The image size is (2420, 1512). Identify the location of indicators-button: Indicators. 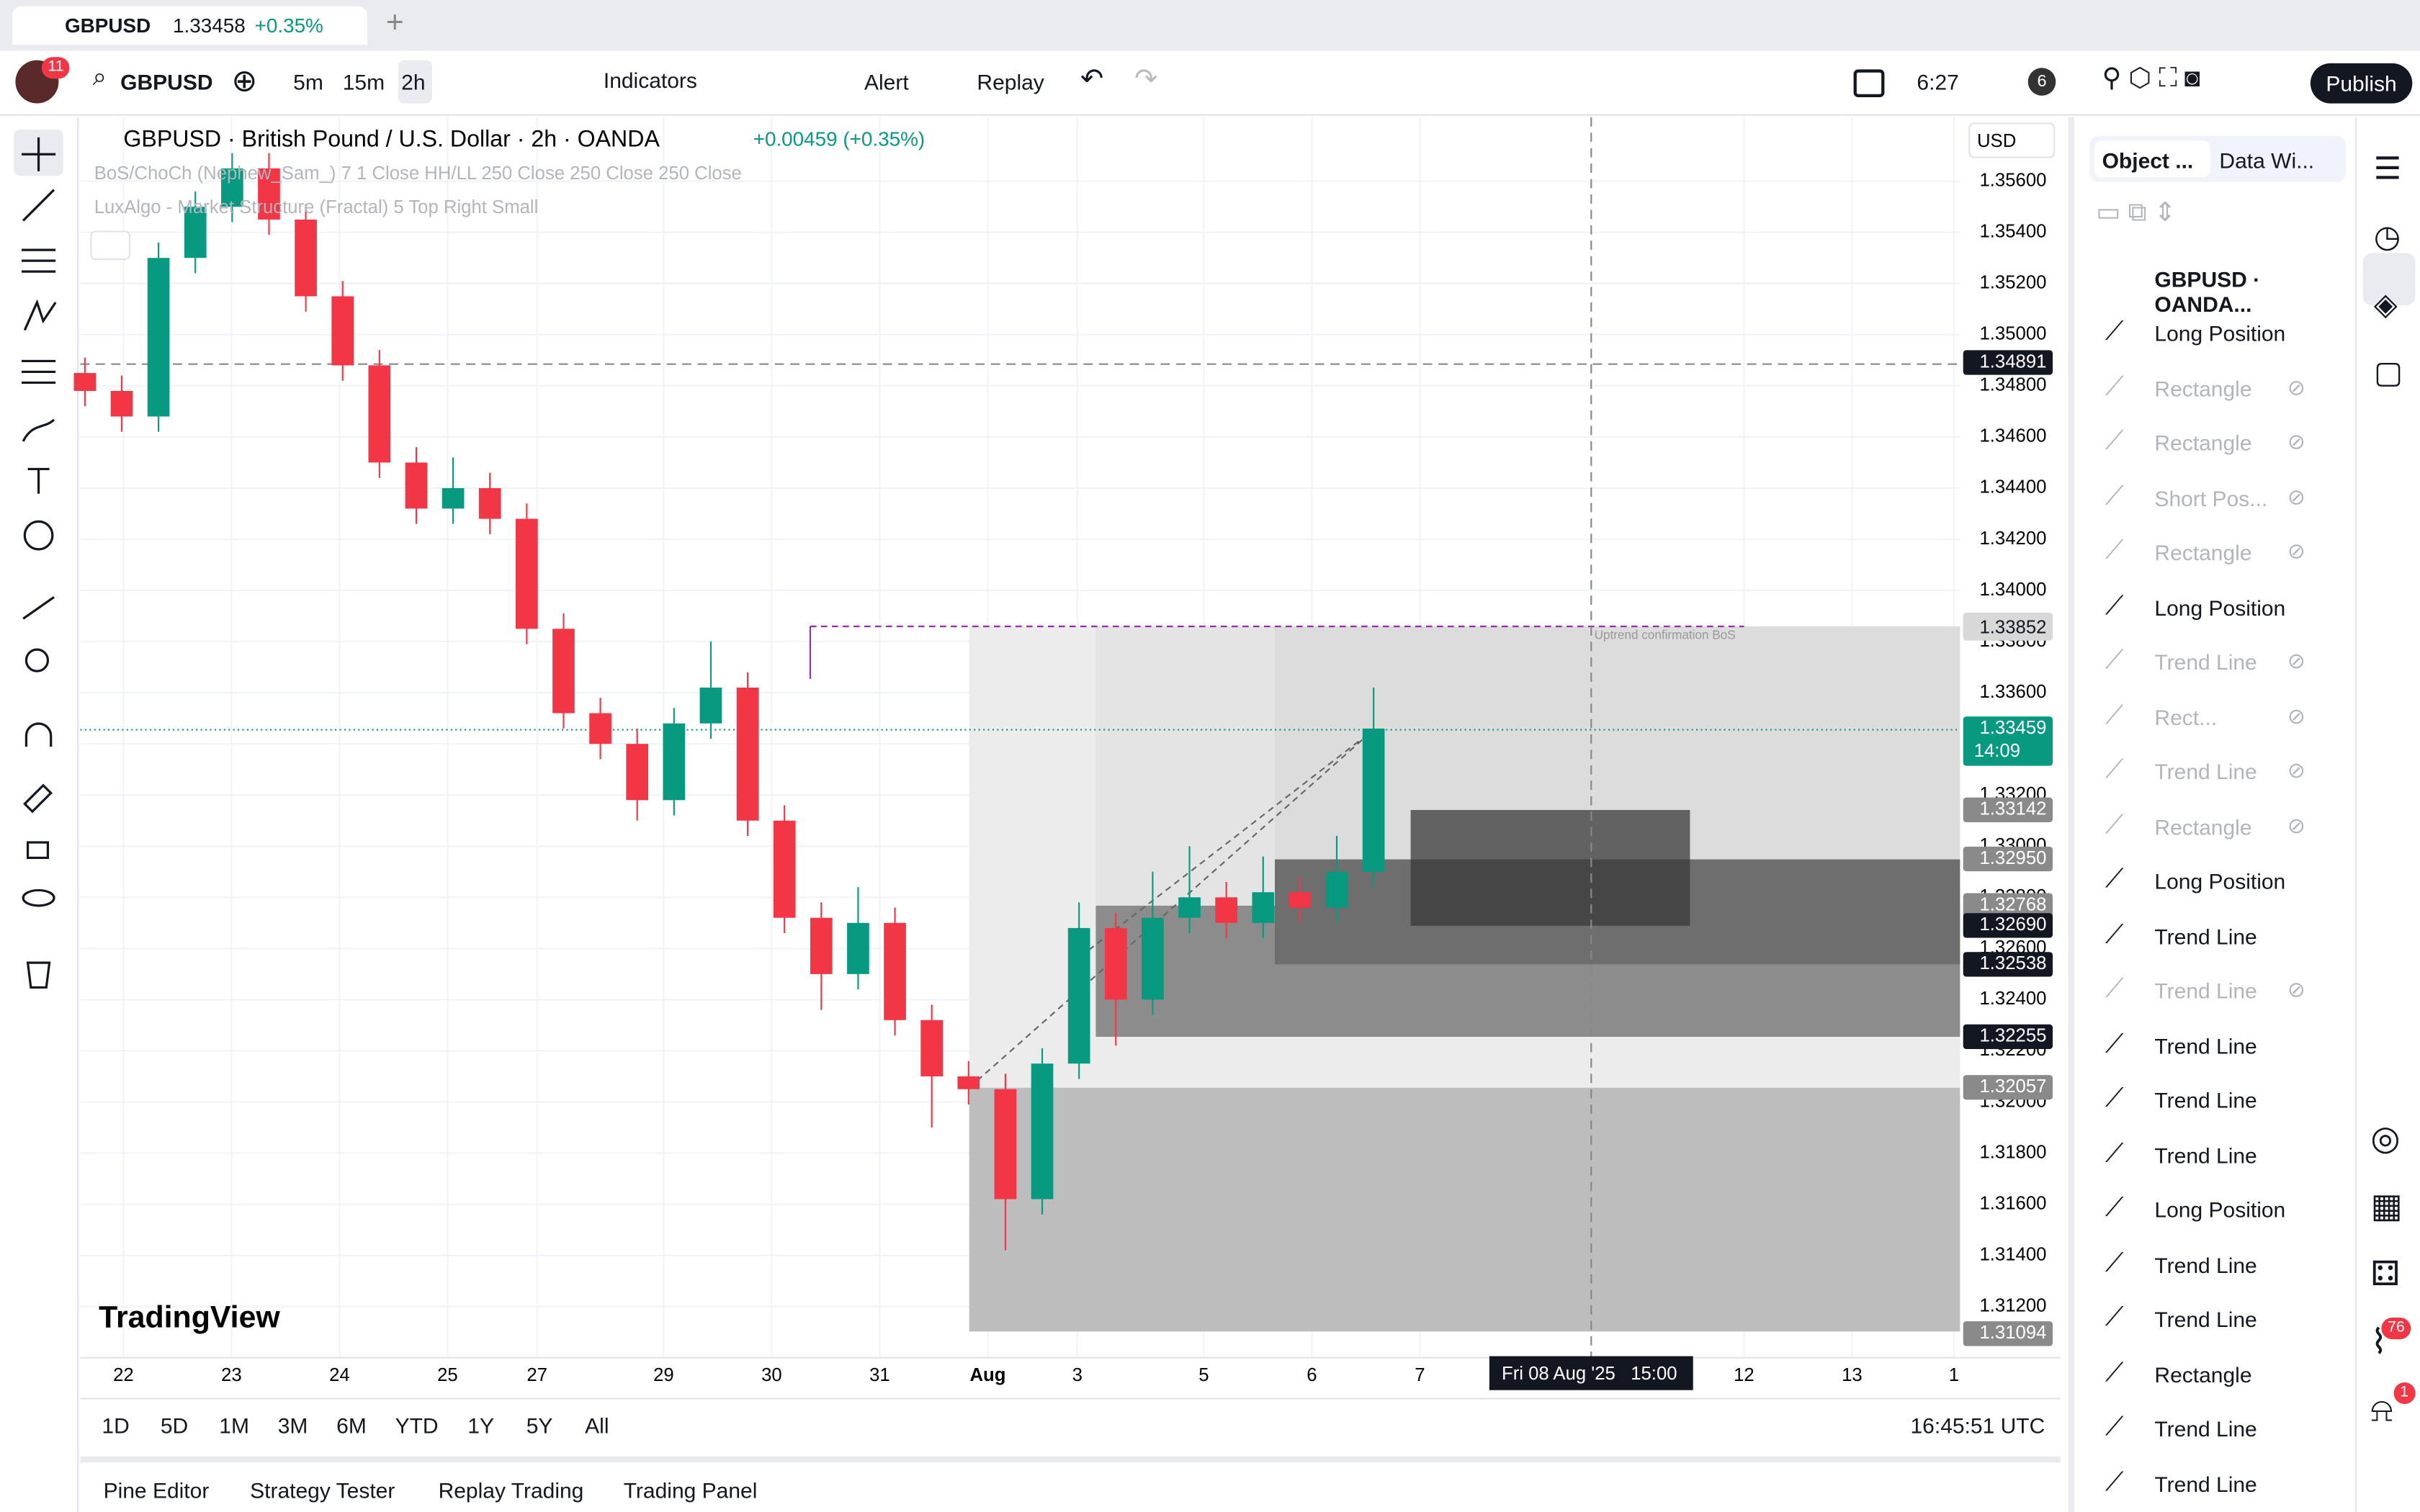
(629, 80).